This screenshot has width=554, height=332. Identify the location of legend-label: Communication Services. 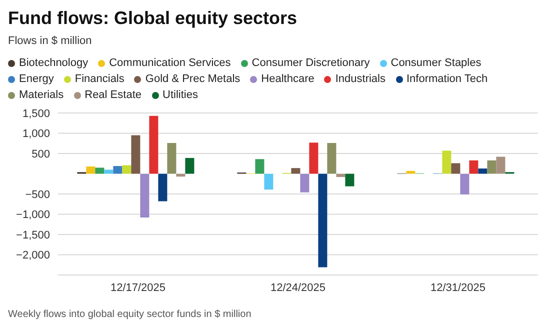
(170, 63).